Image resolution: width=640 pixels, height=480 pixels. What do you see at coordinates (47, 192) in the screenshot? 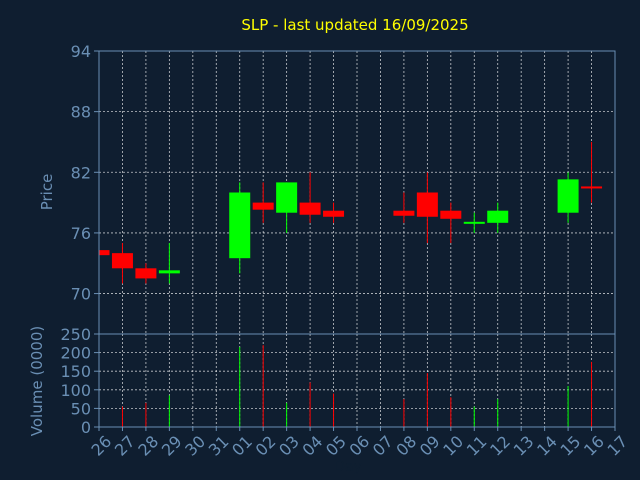
I see `price-axis-label: Price` at bounding box center [47, 192].